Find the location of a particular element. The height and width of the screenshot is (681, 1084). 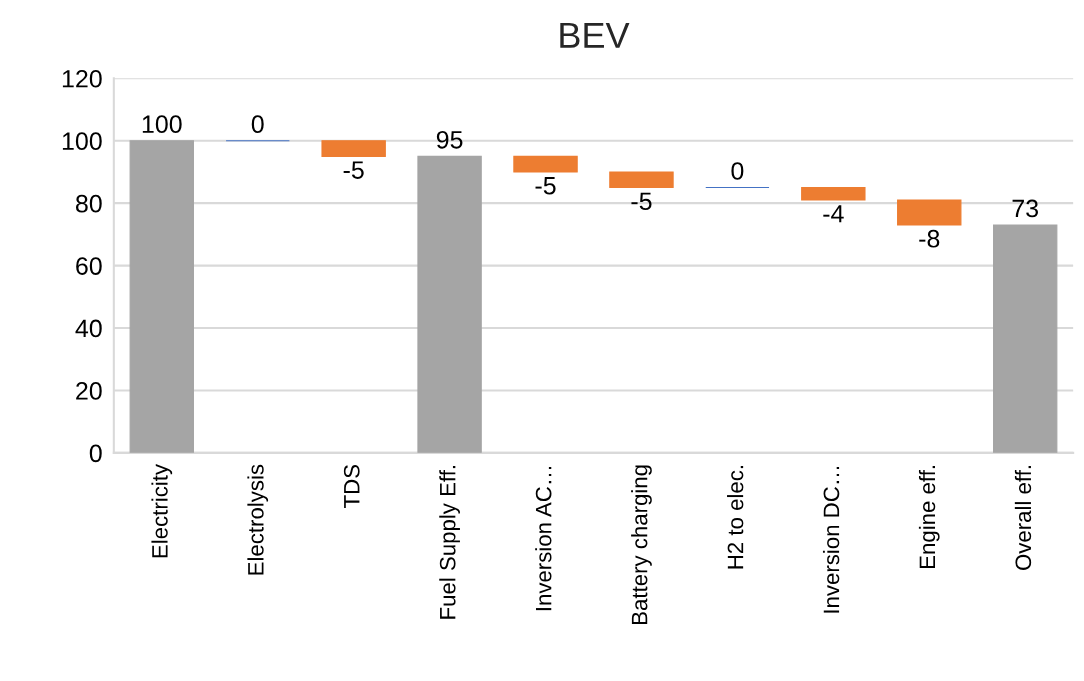

y-tick-label: 20 is located at coordinates (89, 391).